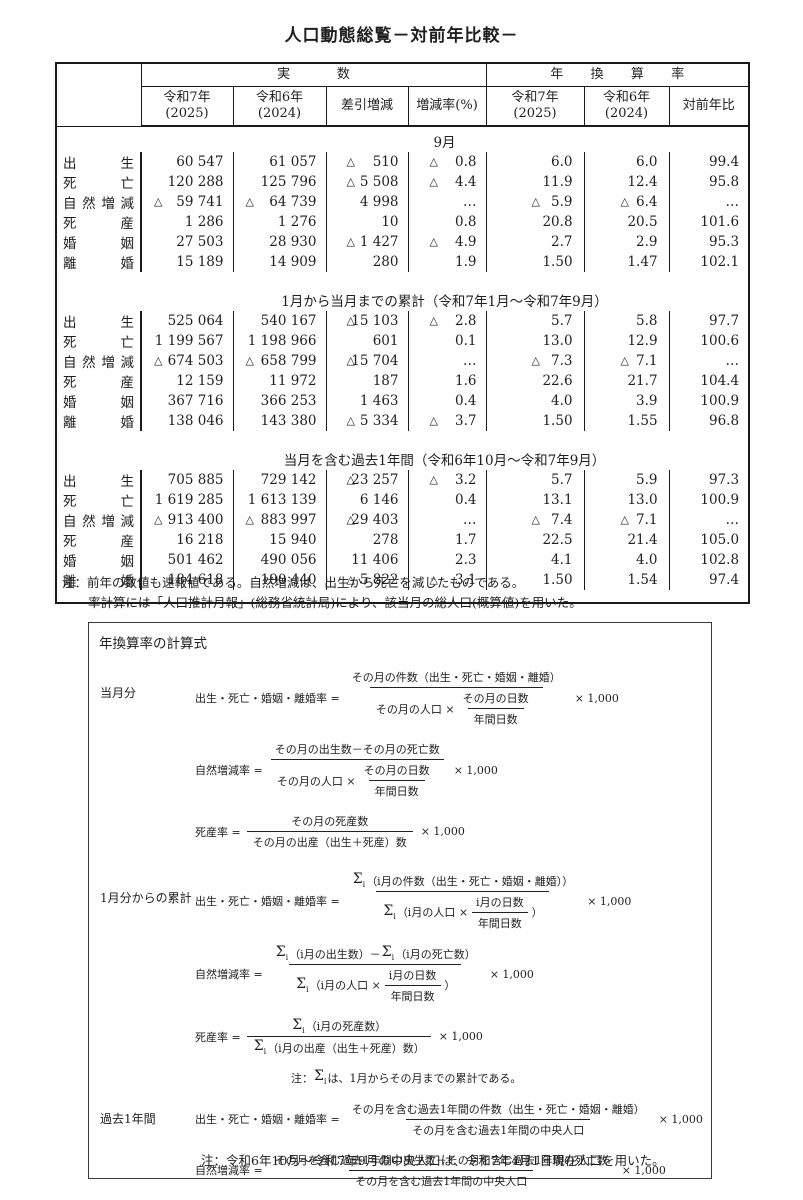 This screenshot has height=1200, width=803. What do you see at coordinates (279, 560) in the screenshot?
I see `cell-value: 490 056` at bounding box center [279, 560].